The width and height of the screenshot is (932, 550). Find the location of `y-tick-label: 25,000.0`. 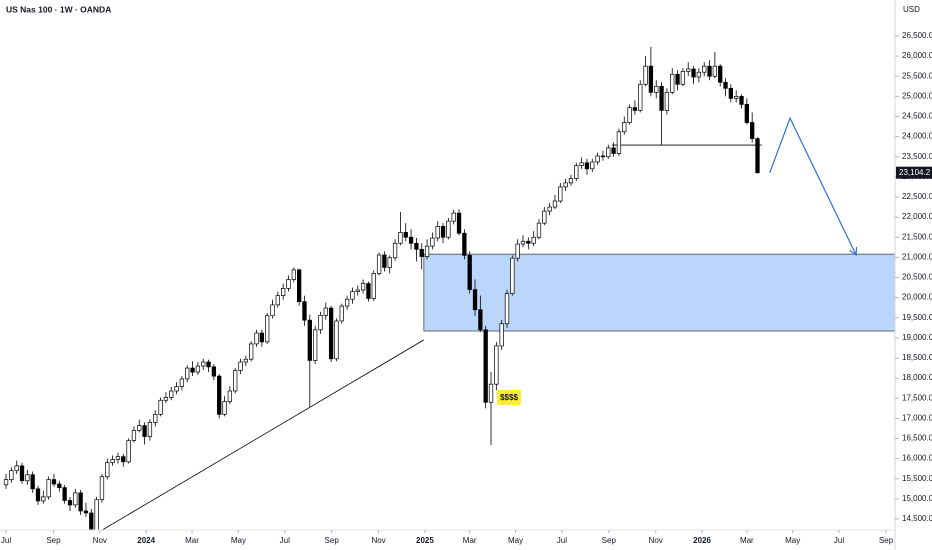

y-tick-label: 25,000.0 is located at coordinates (917, 95).